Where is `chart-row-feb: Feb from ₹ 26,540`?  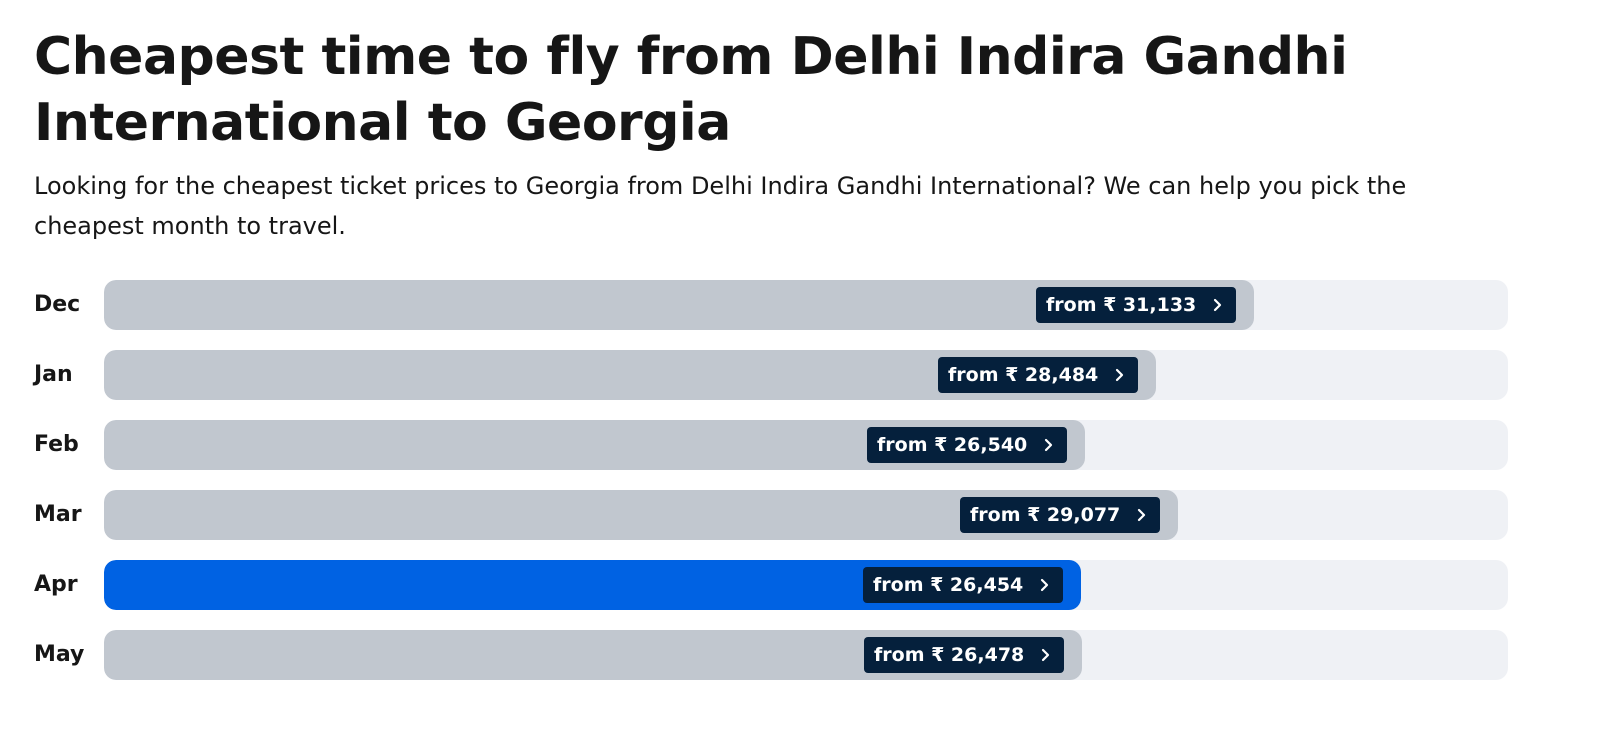 chart-row-feb: Feb from ₹ 26,540 is located at coordinates (774, 445).